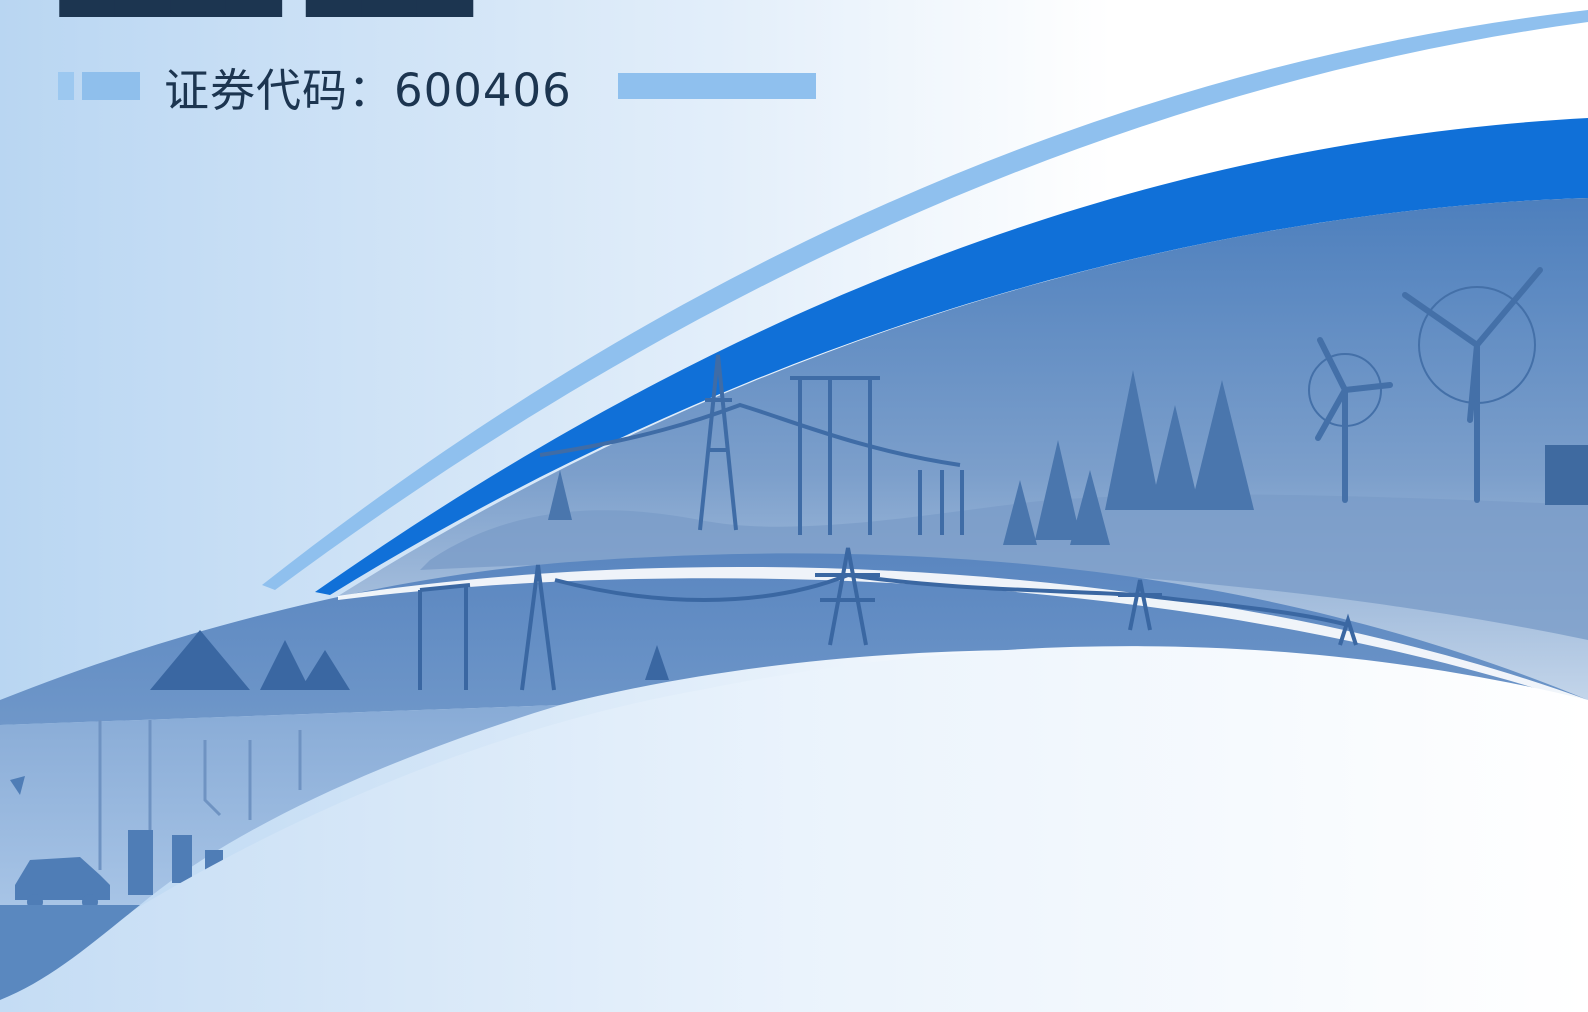 The image size is (1588, 1012). I want to click on stock-code-row: 证券代码：600406, so click(437, 86).